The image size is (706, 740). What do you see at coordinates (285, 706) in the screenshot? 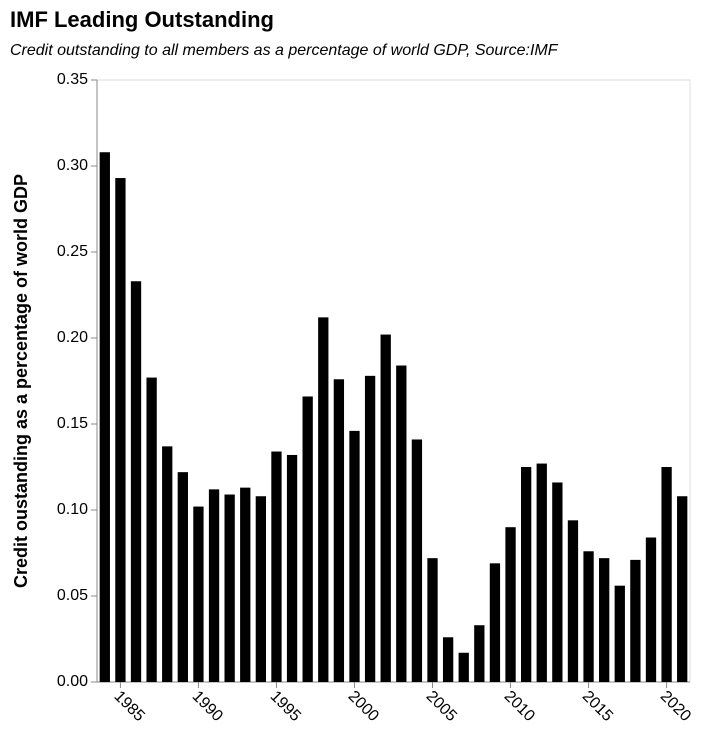
I see `x-tick-label: 1995` at bounding box center [285, 706].